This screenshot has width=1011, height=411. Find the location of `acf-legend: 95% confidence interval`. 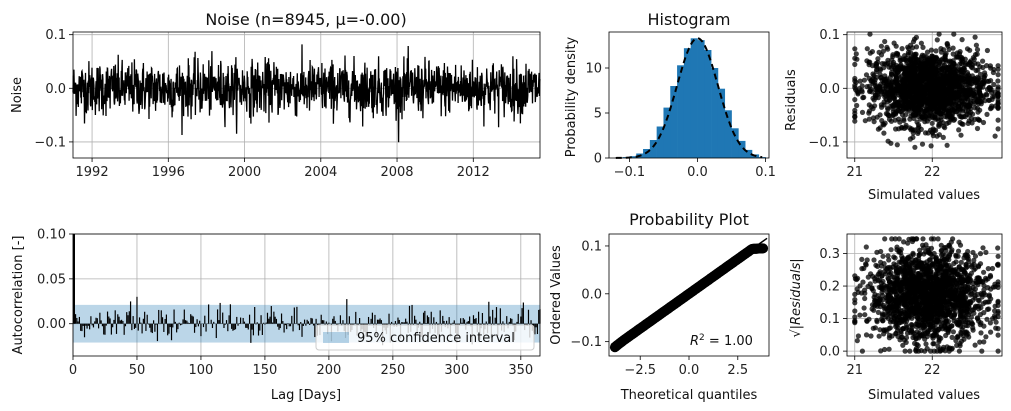

acf-legend: 95% confidence interval is located at coordinates (425, 337).